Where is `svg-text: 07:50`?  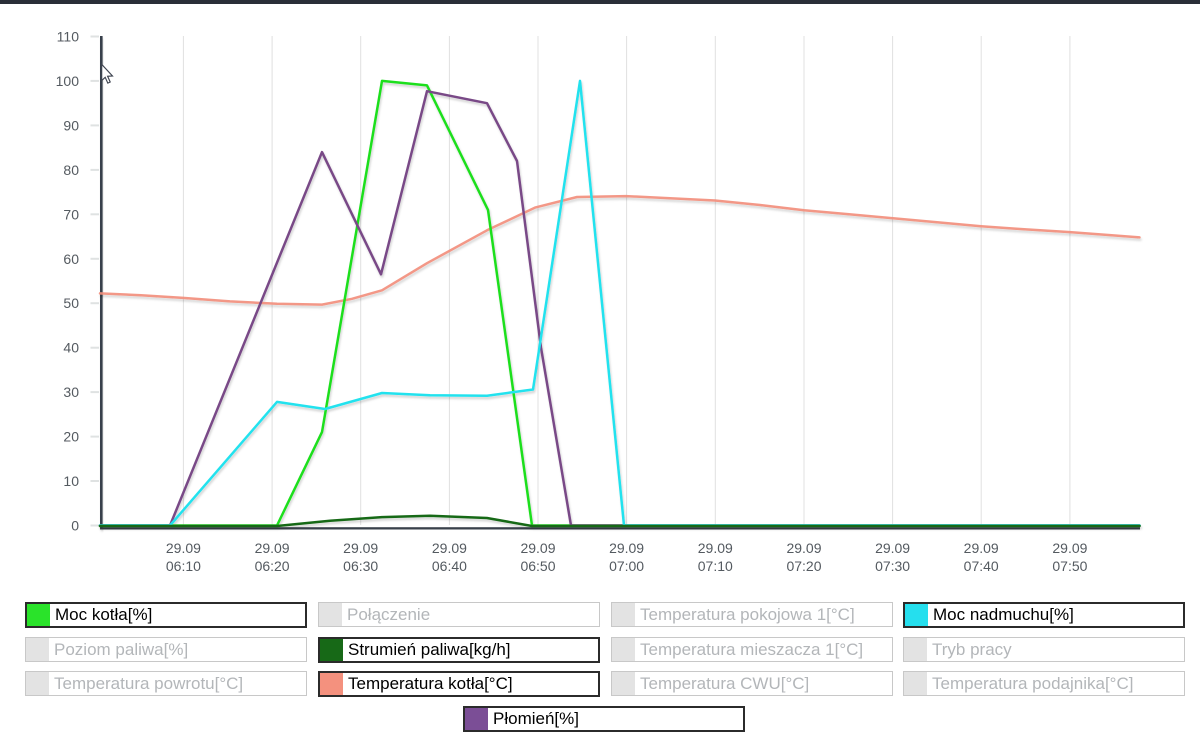
svg-text: 07:50 is located at coordinates (1069, 566).